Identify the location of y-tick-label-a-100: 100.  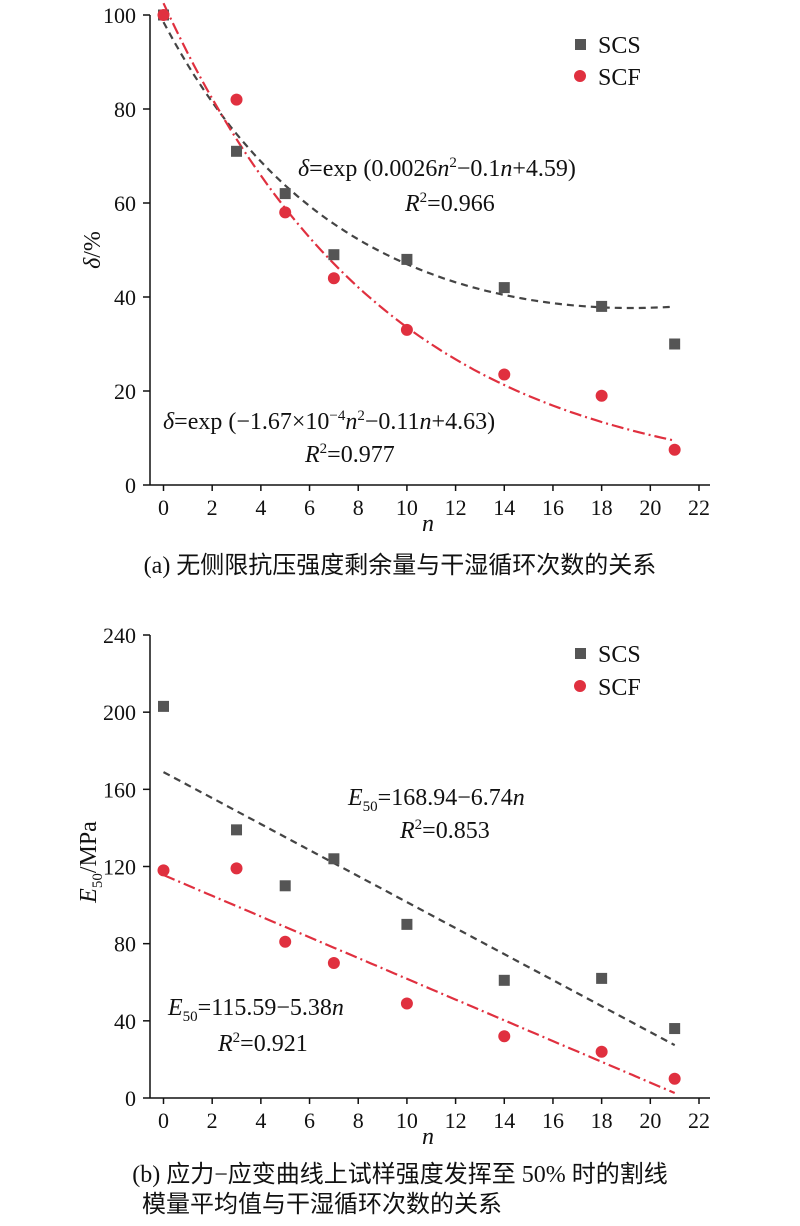
(119, 15).